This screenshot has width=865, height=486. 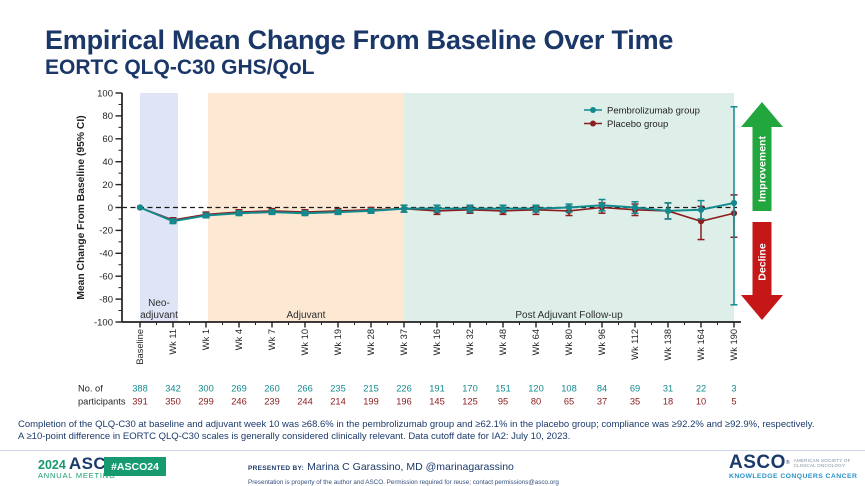 What do you see at coordinates (470, 389) in the screenshot?
I see `participants-pembrolizumab-value: 170` at bounding box center [470, 389].